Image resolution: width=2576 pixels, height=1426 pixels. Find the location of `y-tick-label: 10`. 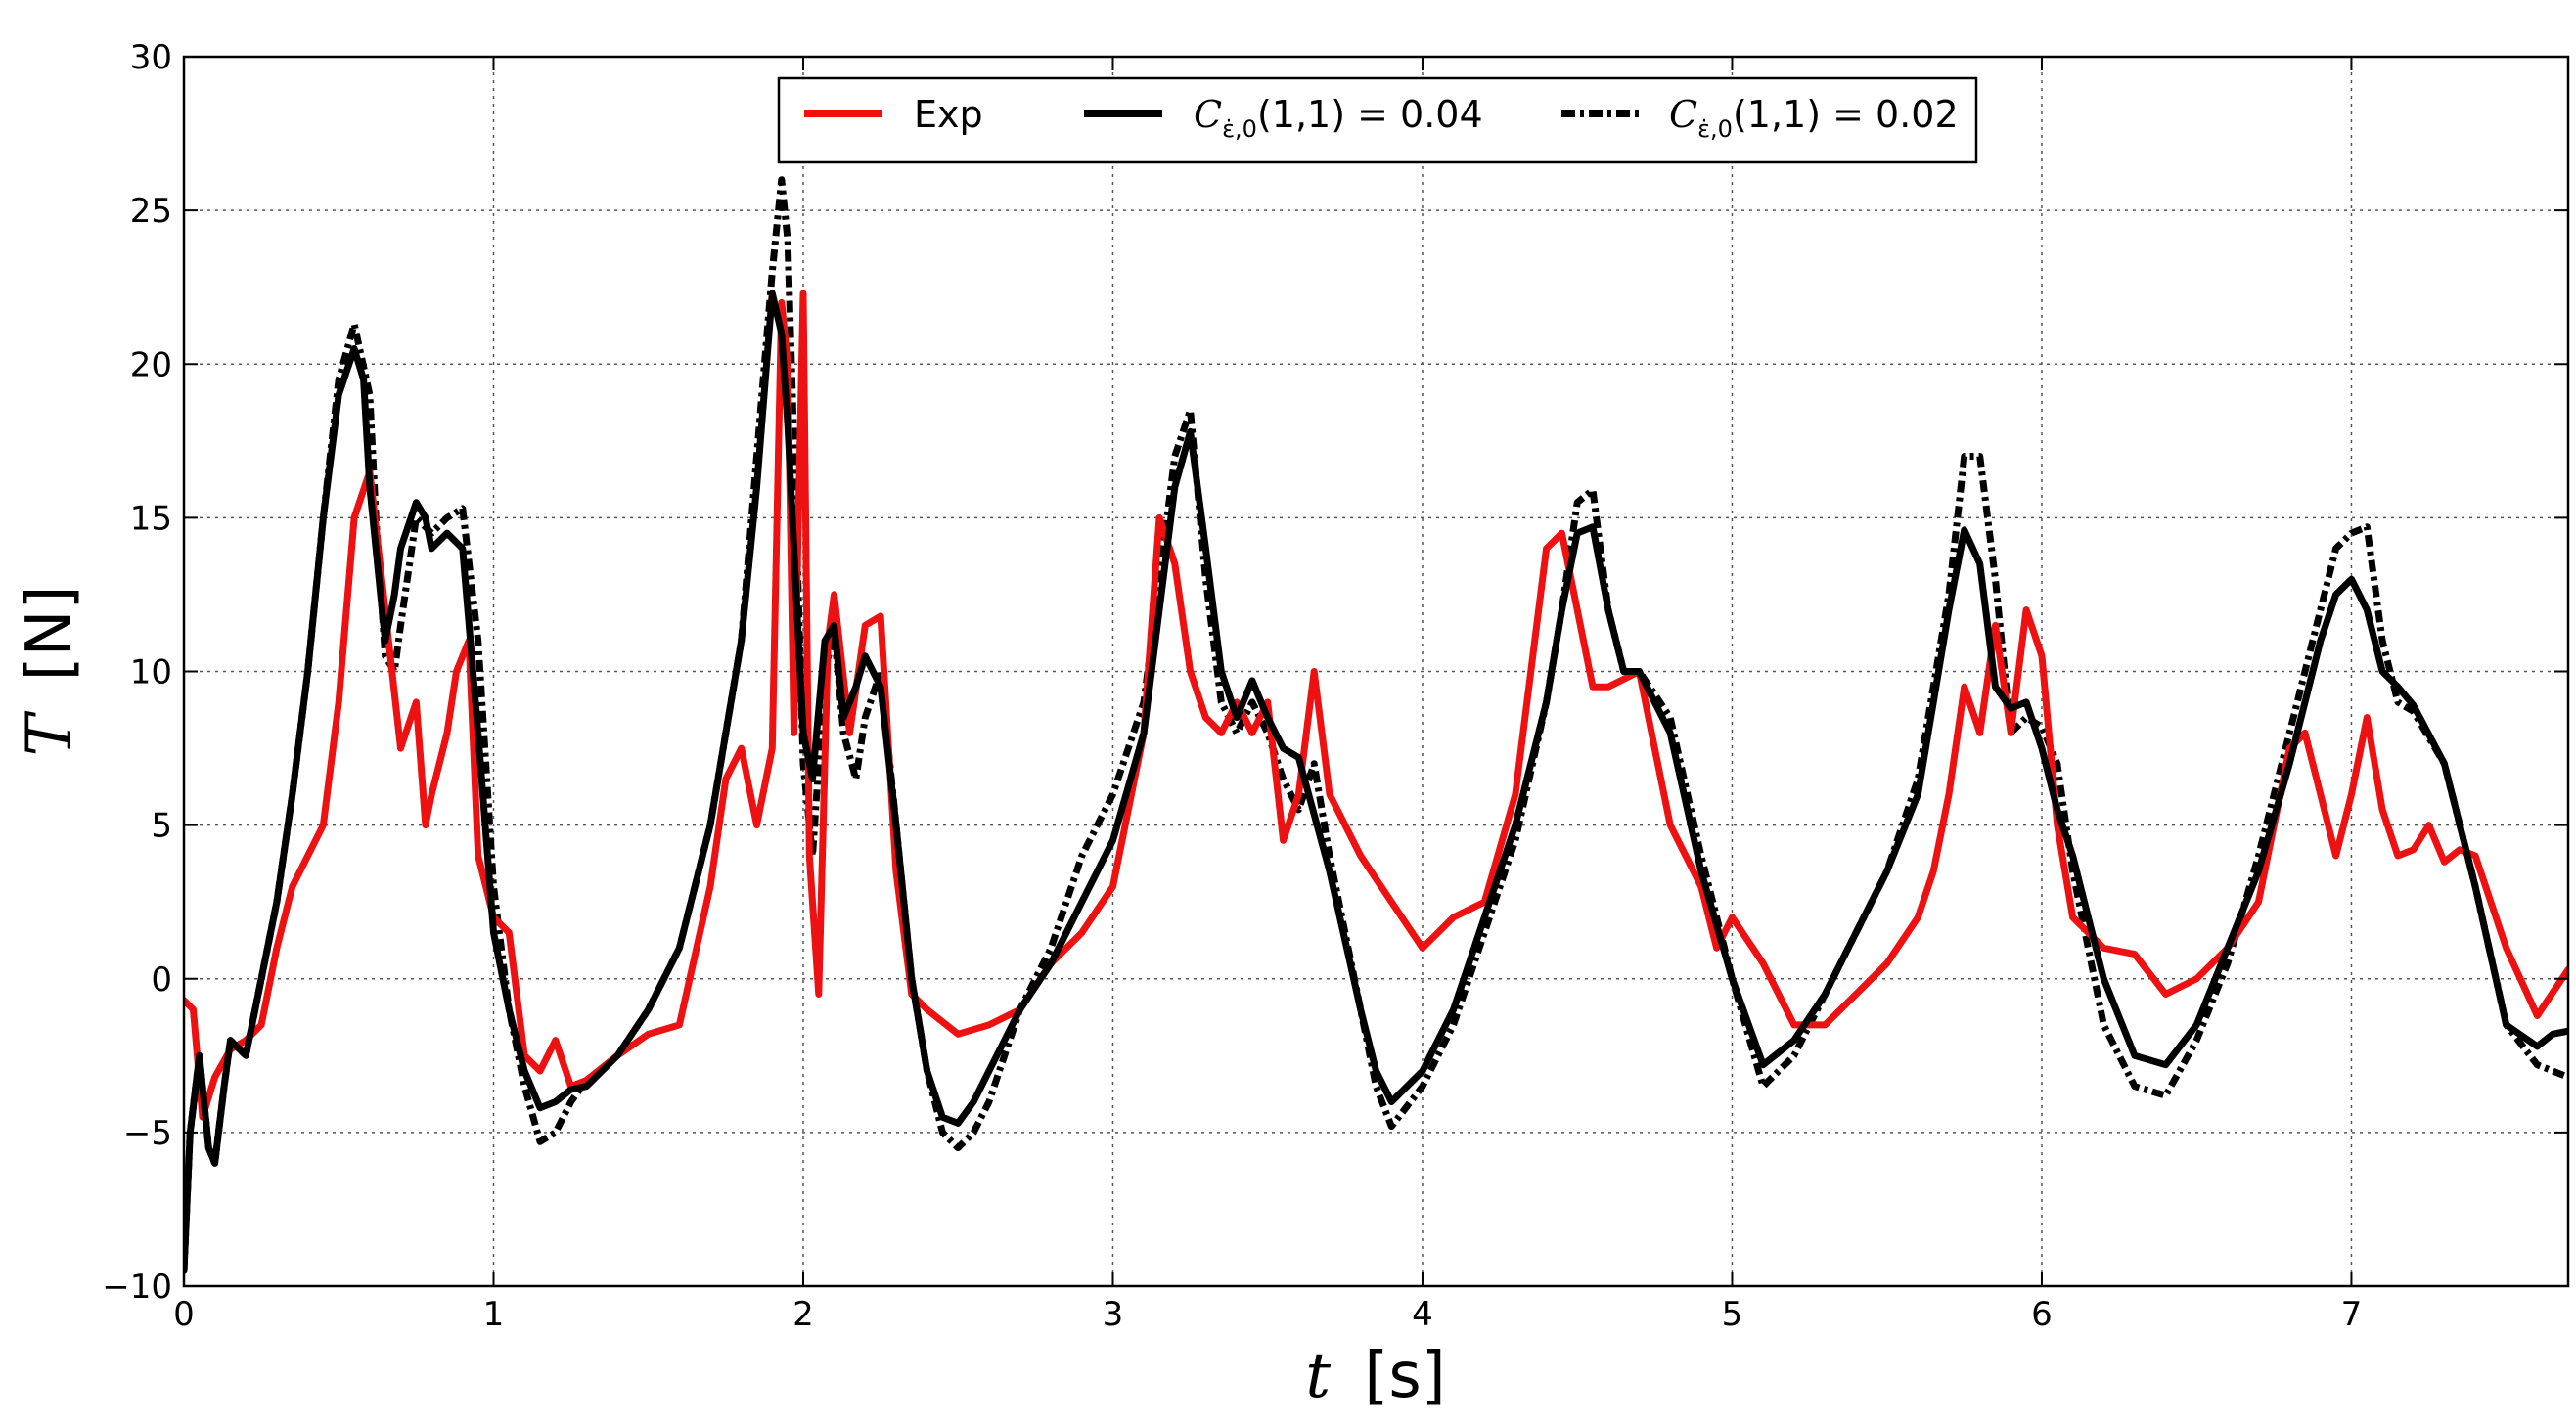

y-tick-label: 10 is located at coordinates (151, 673).